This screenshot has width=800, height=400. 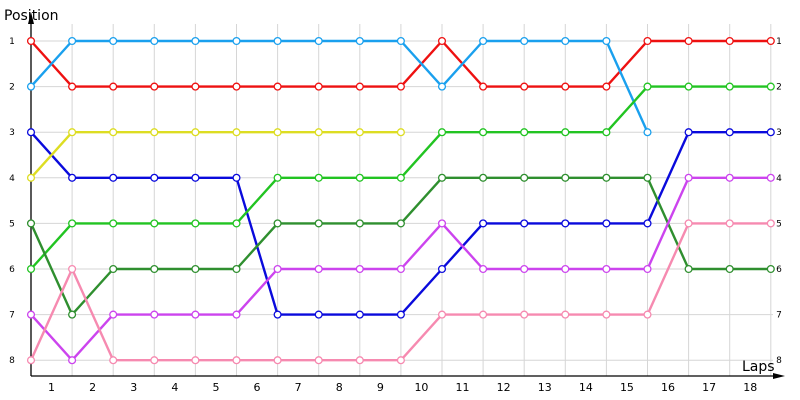 I want to click on x-tick-label: 17, so click(x=709, y=387).